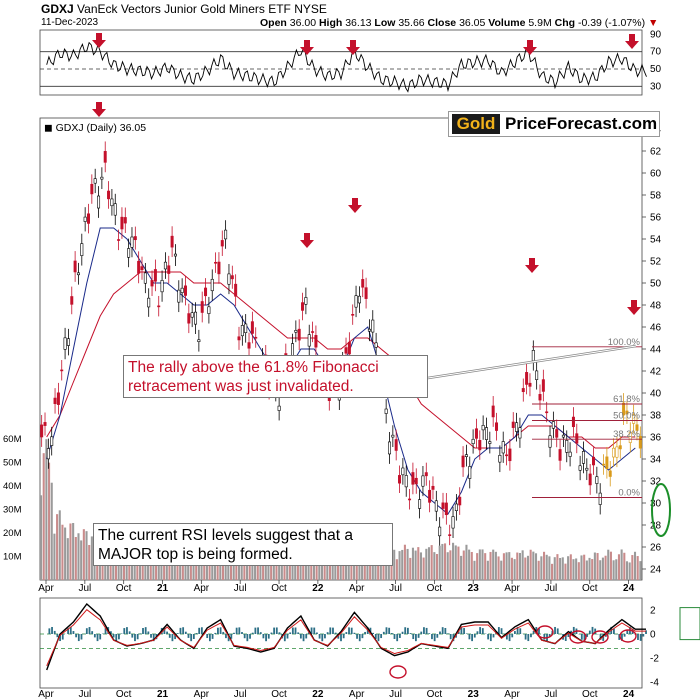  I want to click on price-tick-label: 54, so click(656, 240).